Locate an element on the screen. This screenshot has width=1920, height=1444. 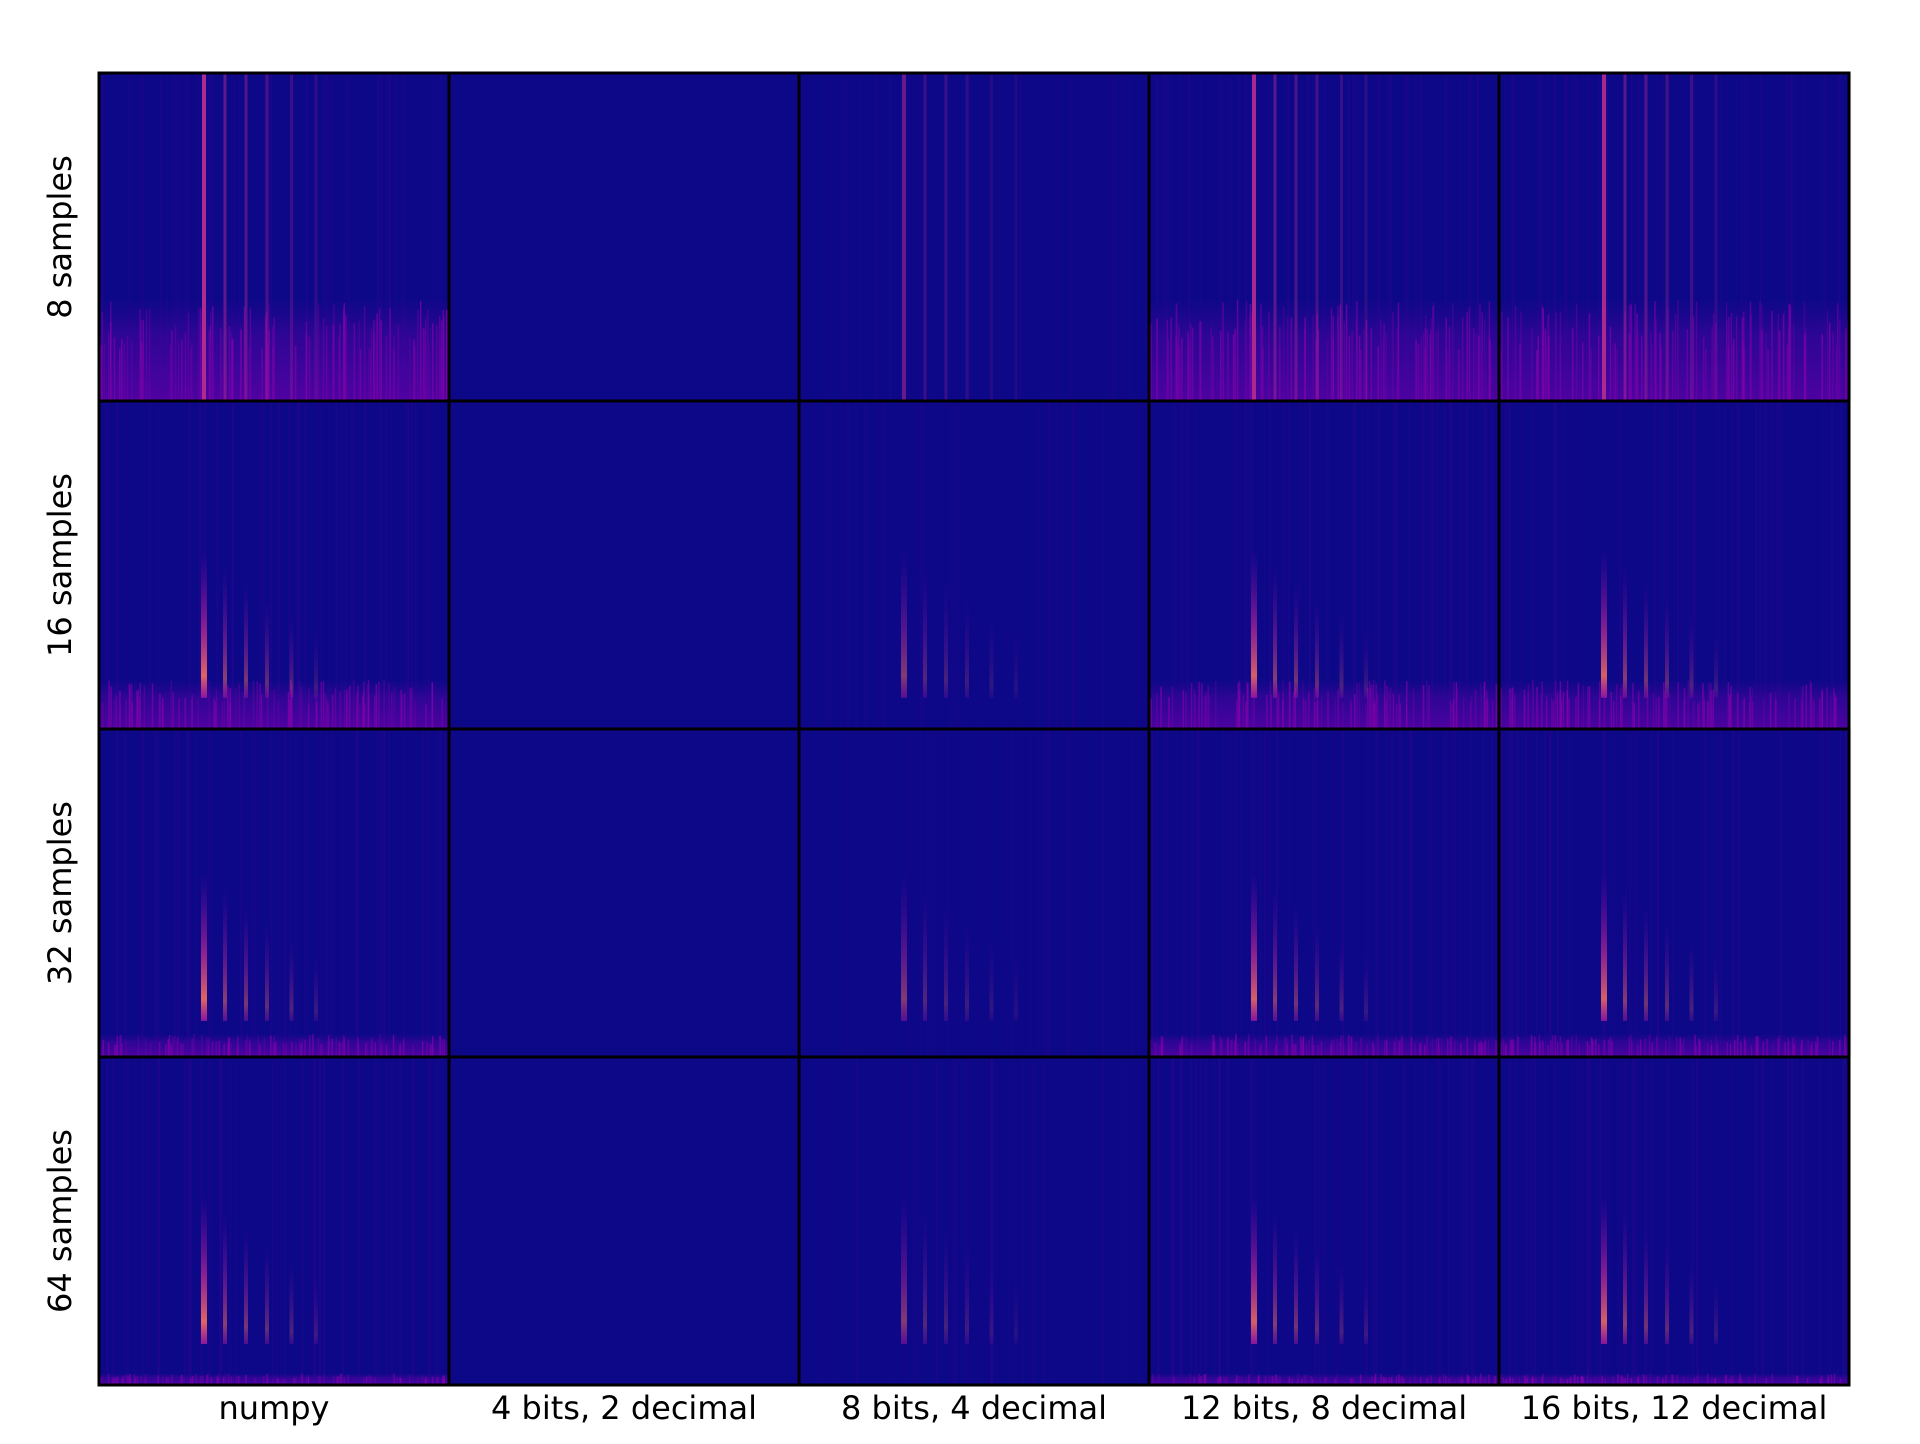
panel-r1-c1 is located at coordinates (624, 565).